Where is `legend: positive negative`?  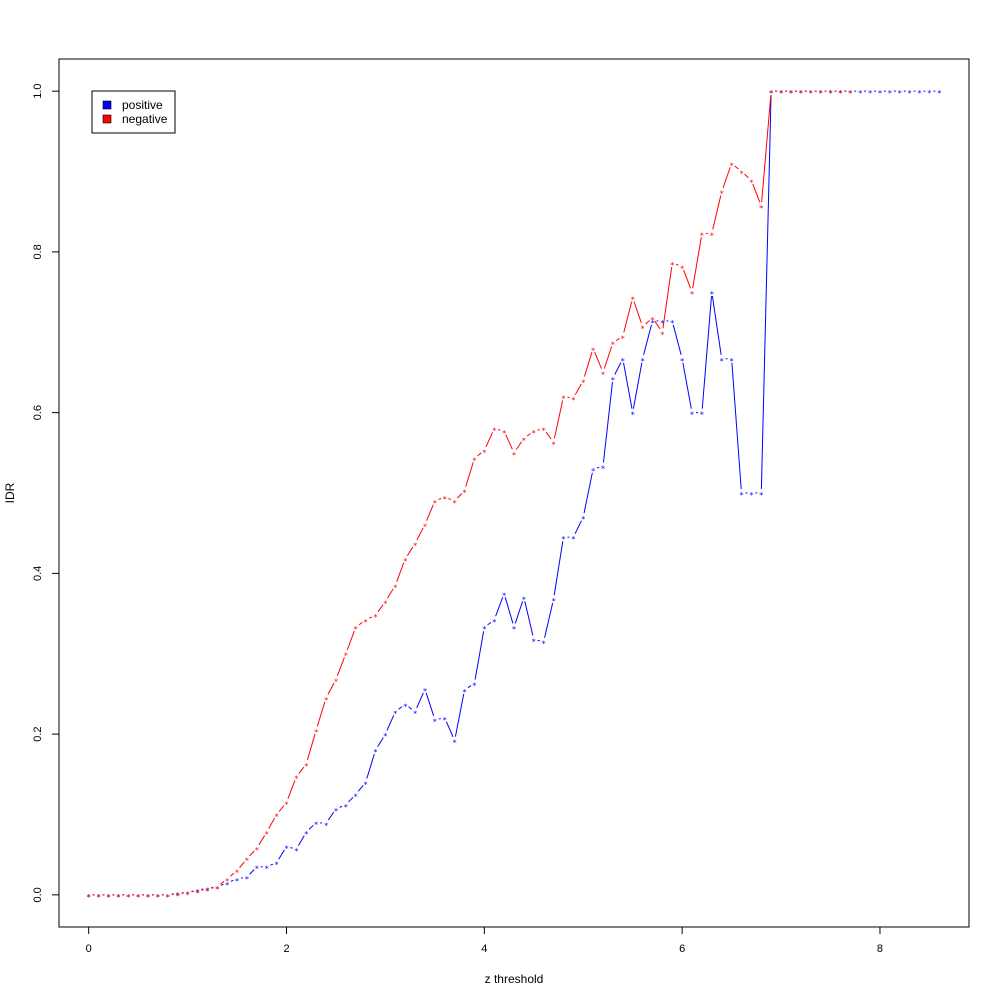 legend: positive negative is located at coordinates (133, 112).